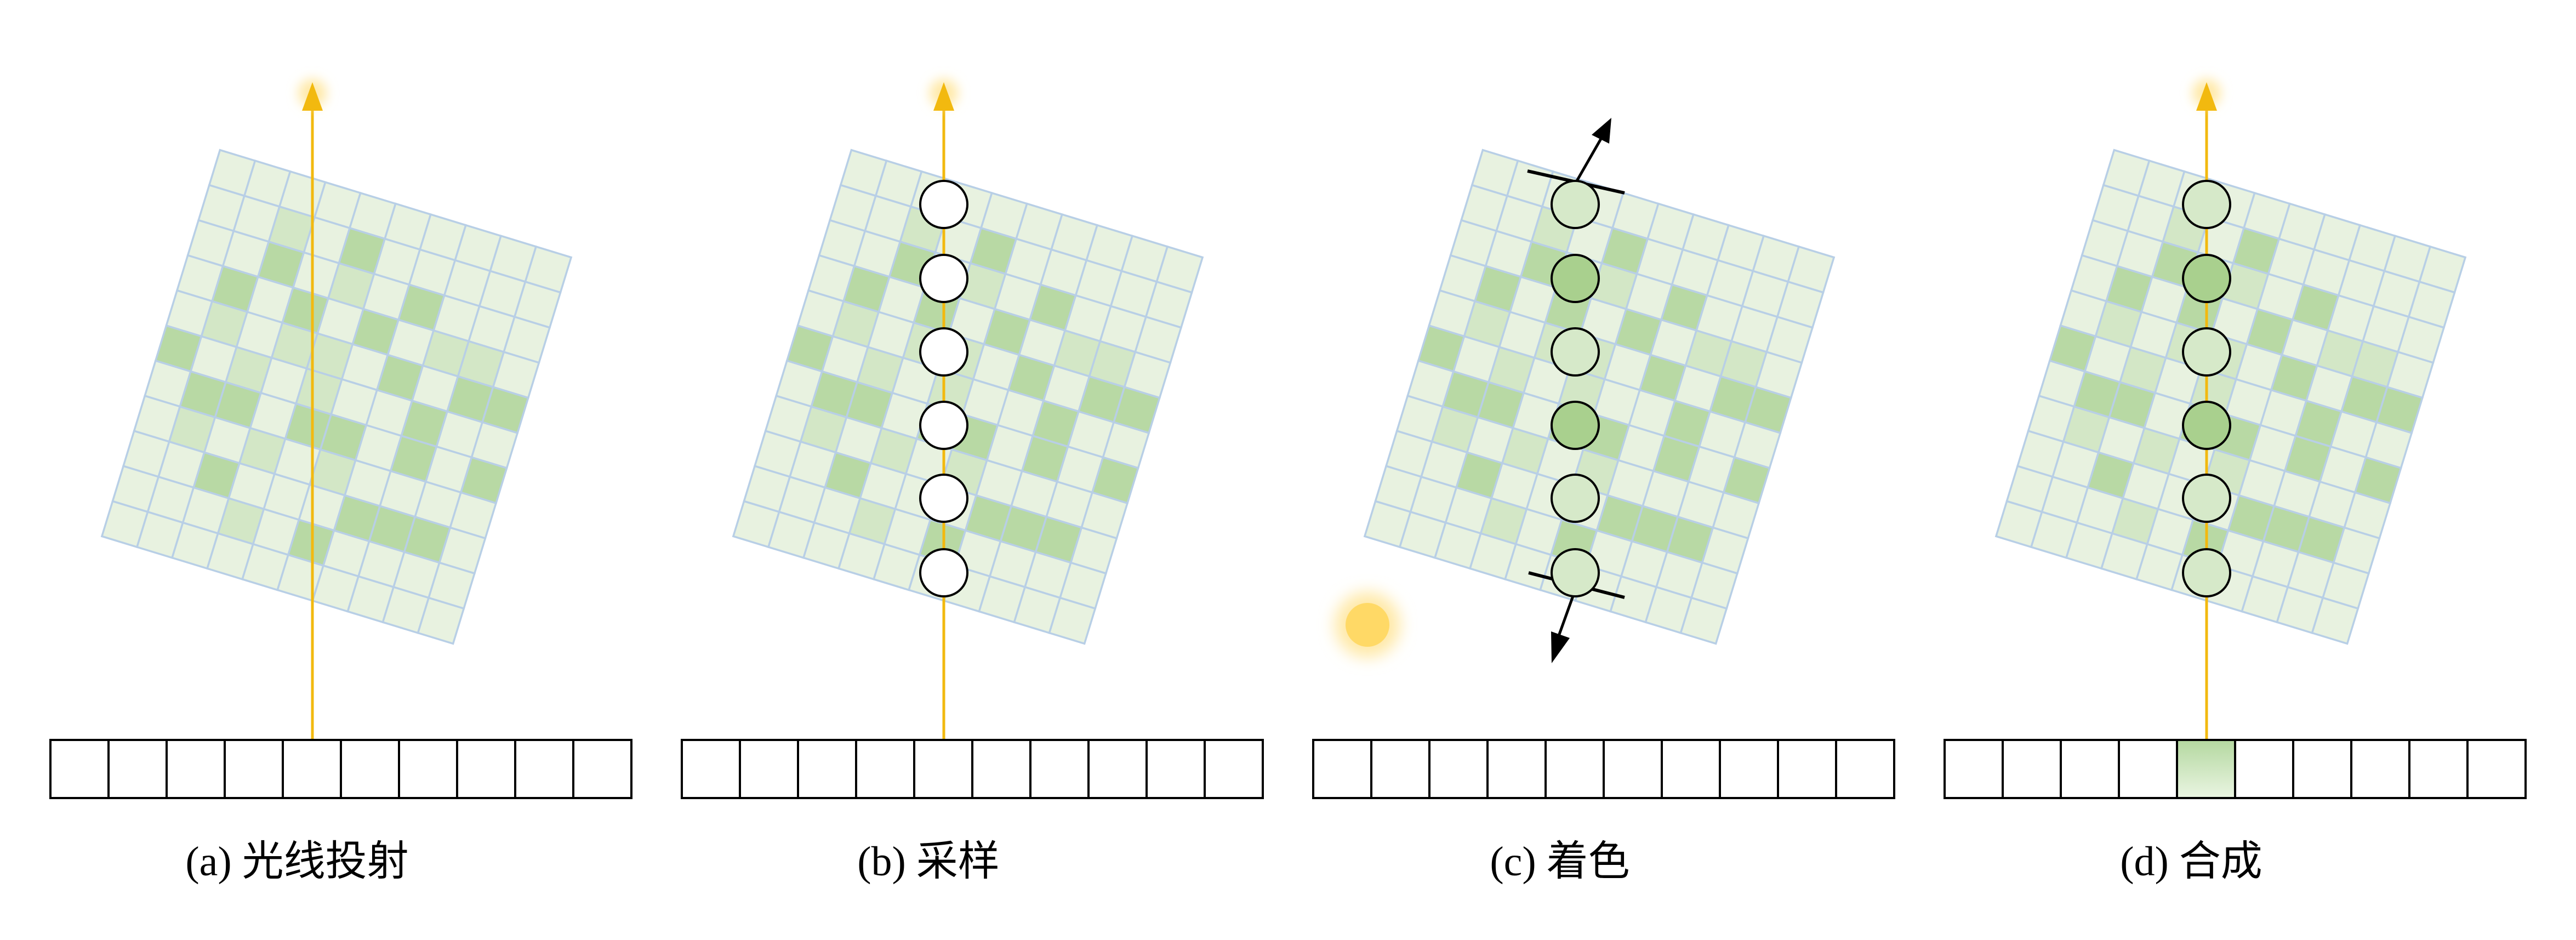 The width and height of the screenshot is (2576, 940). Describe the element at coordinates (1560, 647) in the screenshot. I see `arrow-down-icon` at that location.